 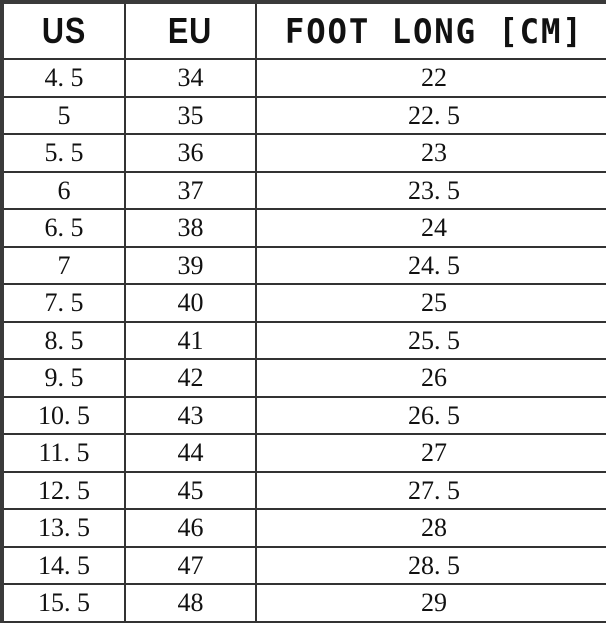 I want to click on header-us: US, so click(x=63, y=30).